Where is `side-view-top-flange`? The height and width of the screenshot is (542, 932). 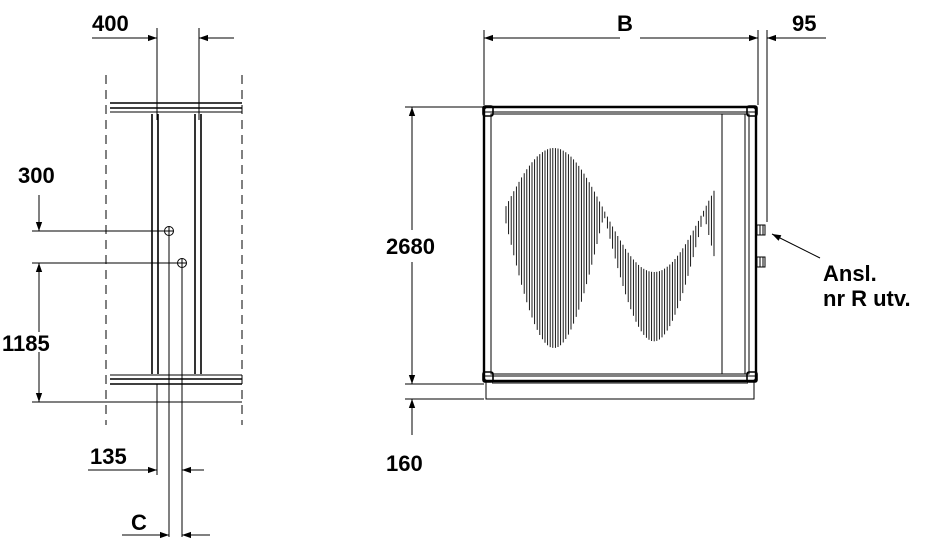
side-view-top-flange is located at coordinates (176, 107).